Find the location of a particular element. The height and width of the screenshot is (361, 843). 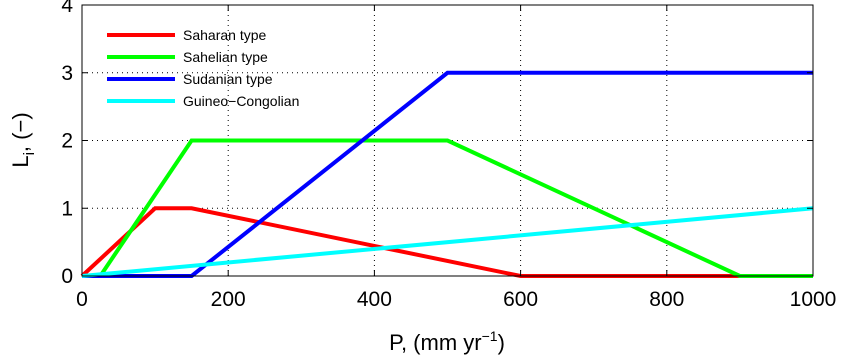

legend-label: Guineo−Congolian is located at coordinates (241, 101).